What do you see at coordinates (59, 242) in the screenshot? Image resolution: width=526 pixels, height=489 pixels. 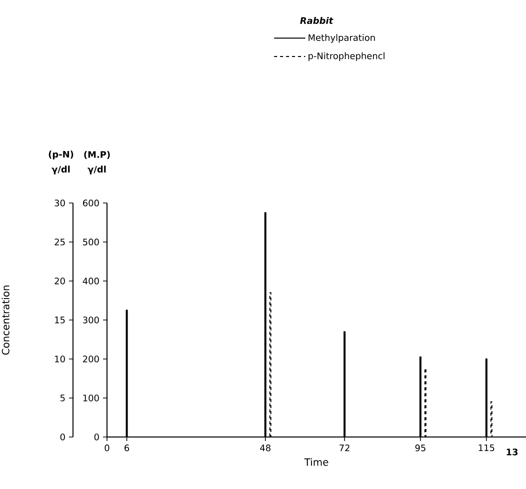 I see `y-tick-label: 25` at bounding box center [59, 242].